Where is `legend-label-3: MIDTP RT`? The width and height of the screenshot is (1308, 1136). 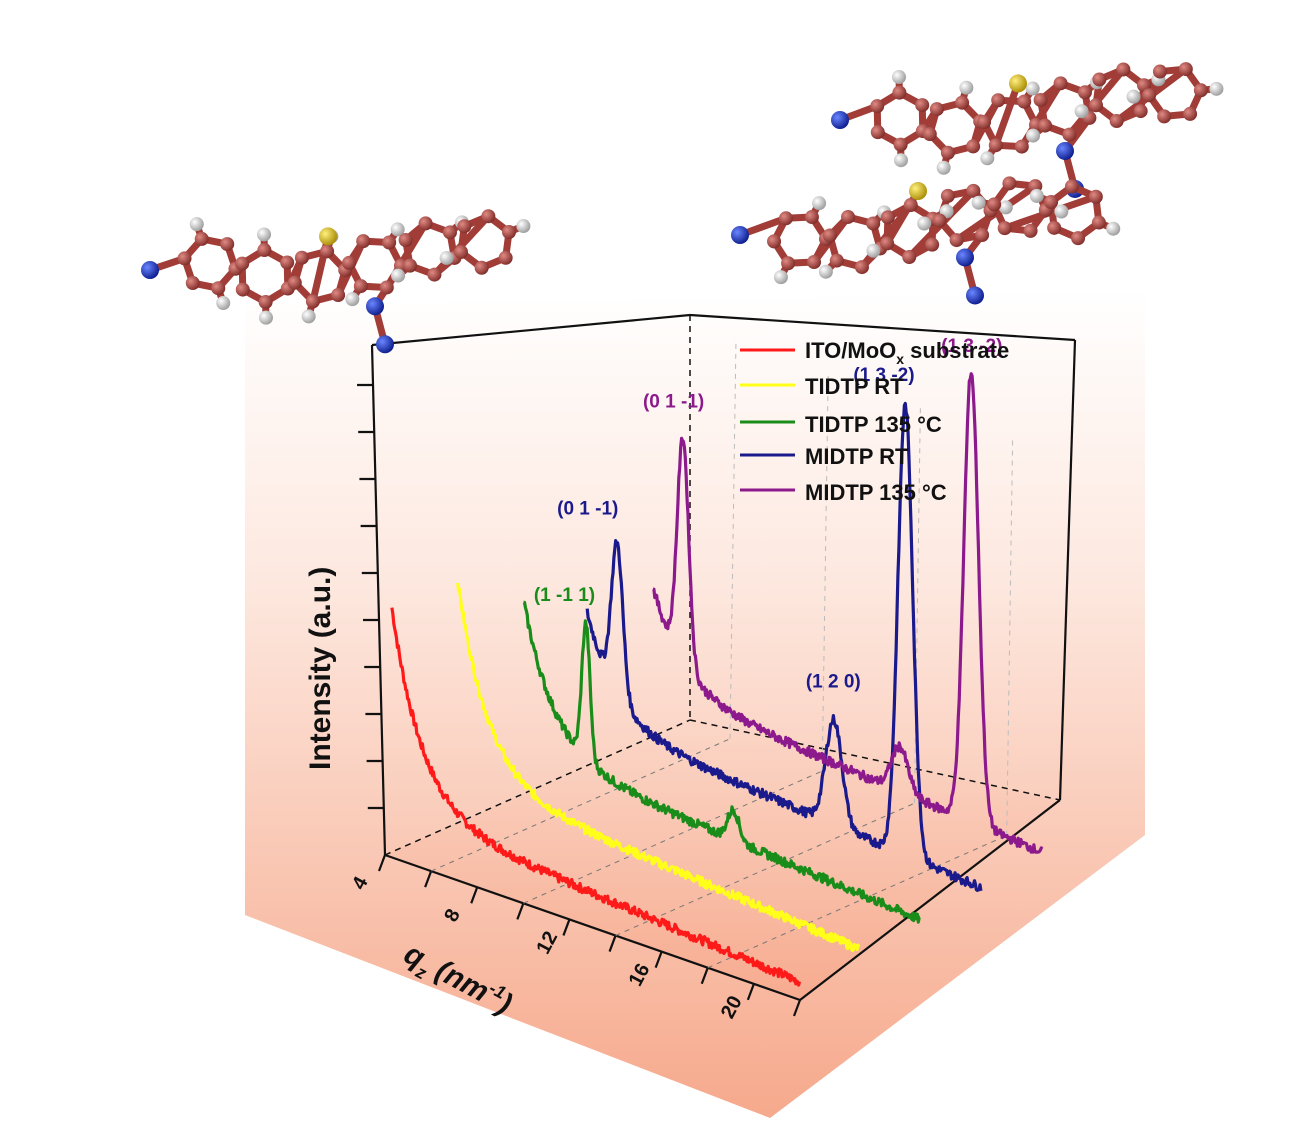
legend-label-3: MIDTP RT is located at coordinates (857, 456).